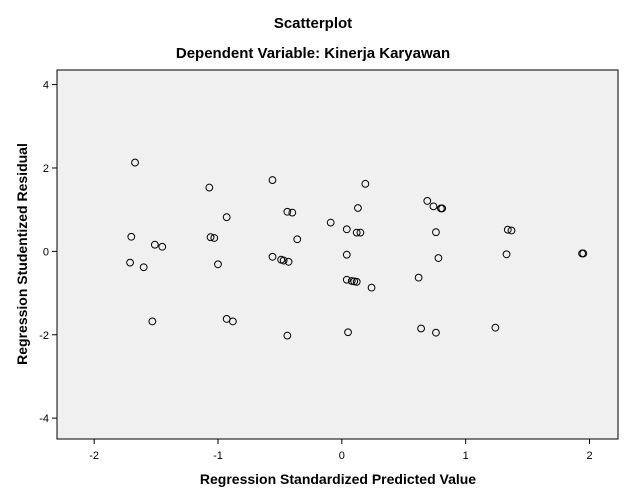 This screenshot has width=626, height=501. Describe the element at coordinates (313, 53) in the screenshot. I see `chart-subtitle: Dependent Variable: Kinerja Karyawan` at that location.